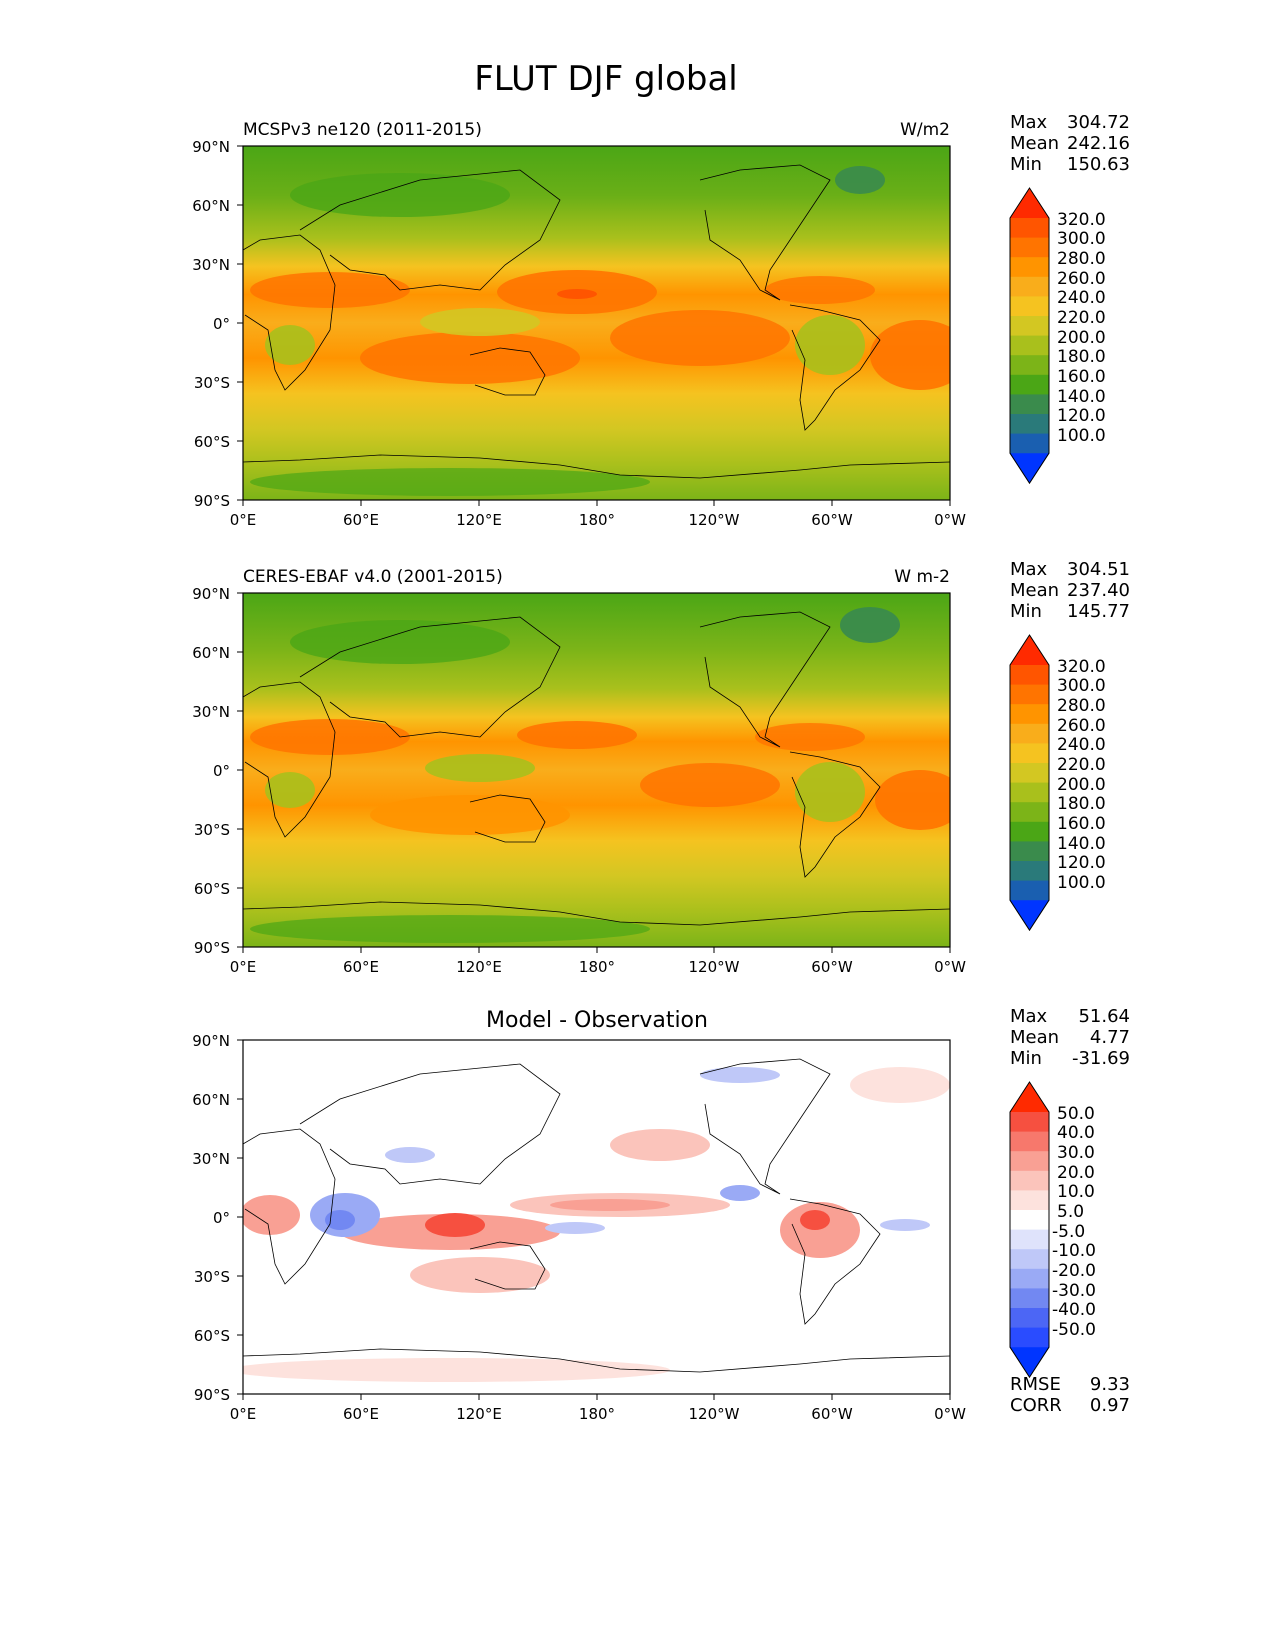 This screenshot has width=1275, height=1650. What do you see at coordinates (714, 520) in the screenshot?
I see `panel-1-xtick-120w: 120°W` at bounding box center [714, 520].